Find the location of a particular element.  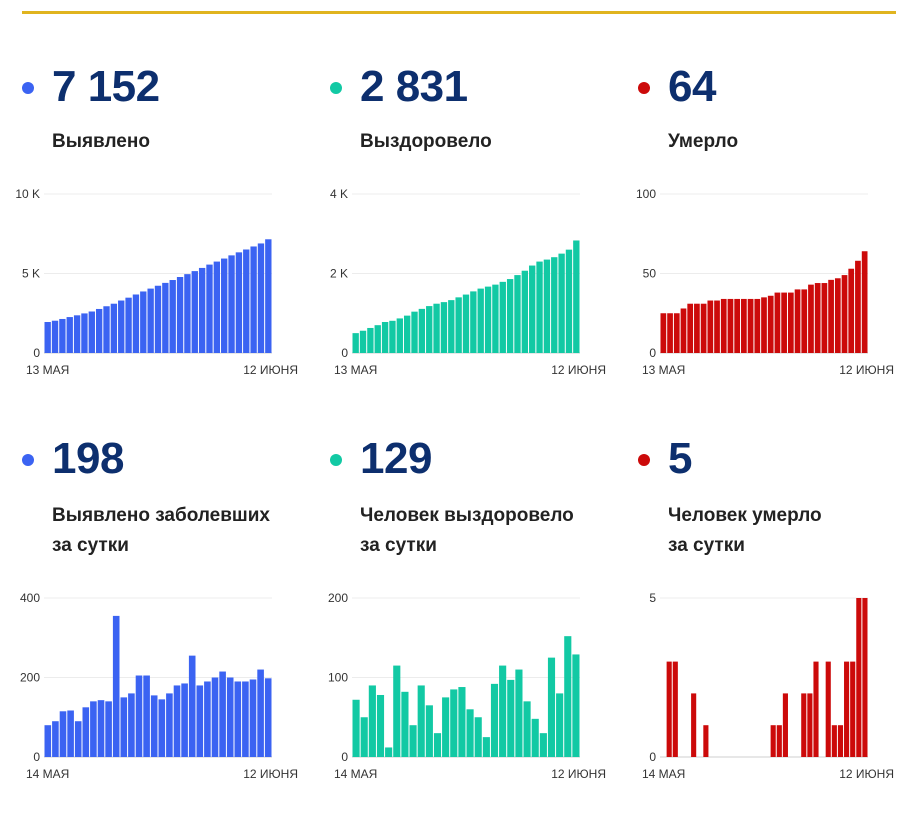

y-tick-label: 400 is located at coordinates (30, 598).